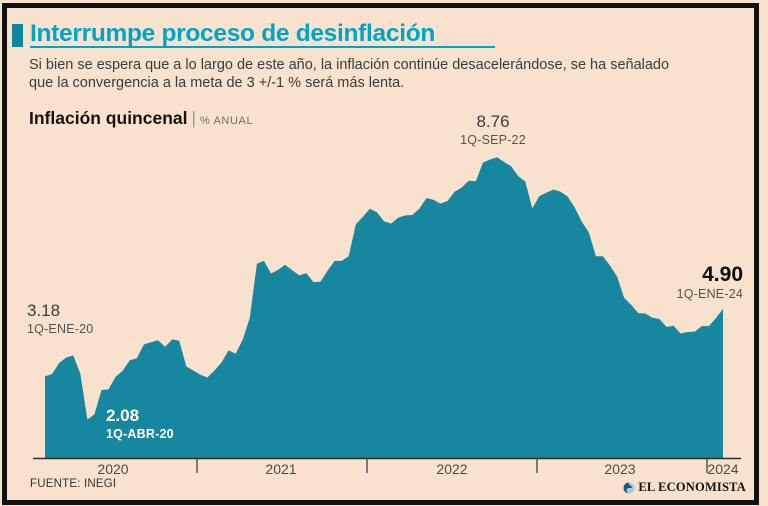 The height and width of the screenshot is (506, 768). I want to click on chart-unit-label: % ANUAL, so click(227, 121).